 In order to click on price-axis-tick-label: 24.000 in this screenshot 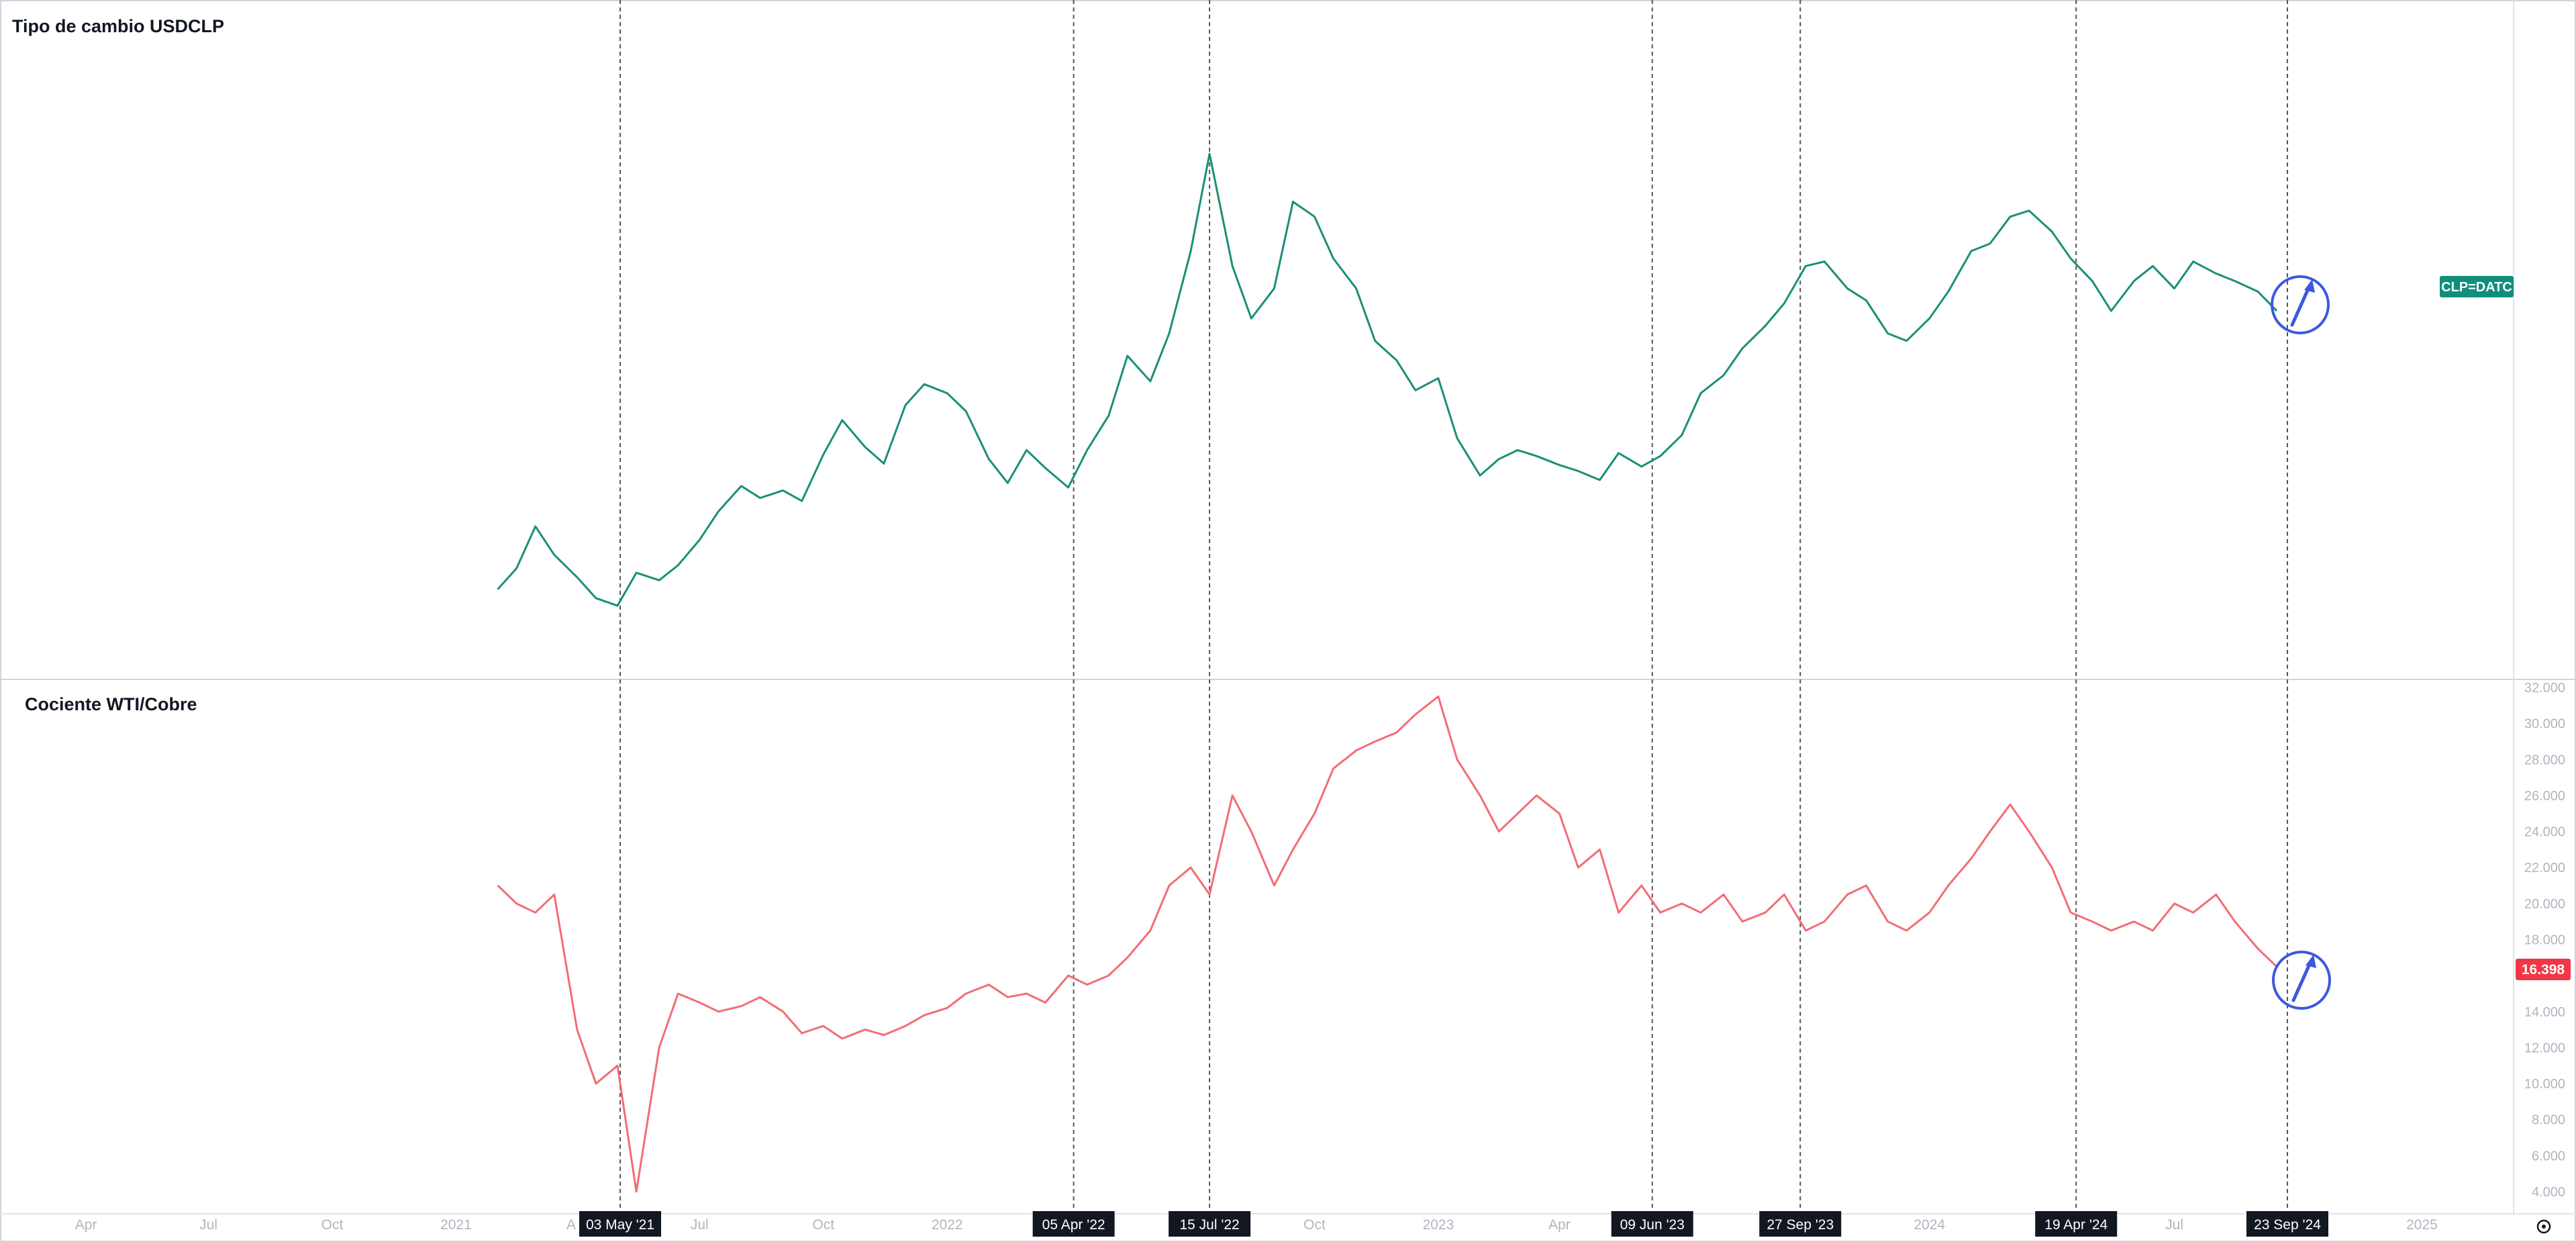, I will do `click(2544, 832)`.